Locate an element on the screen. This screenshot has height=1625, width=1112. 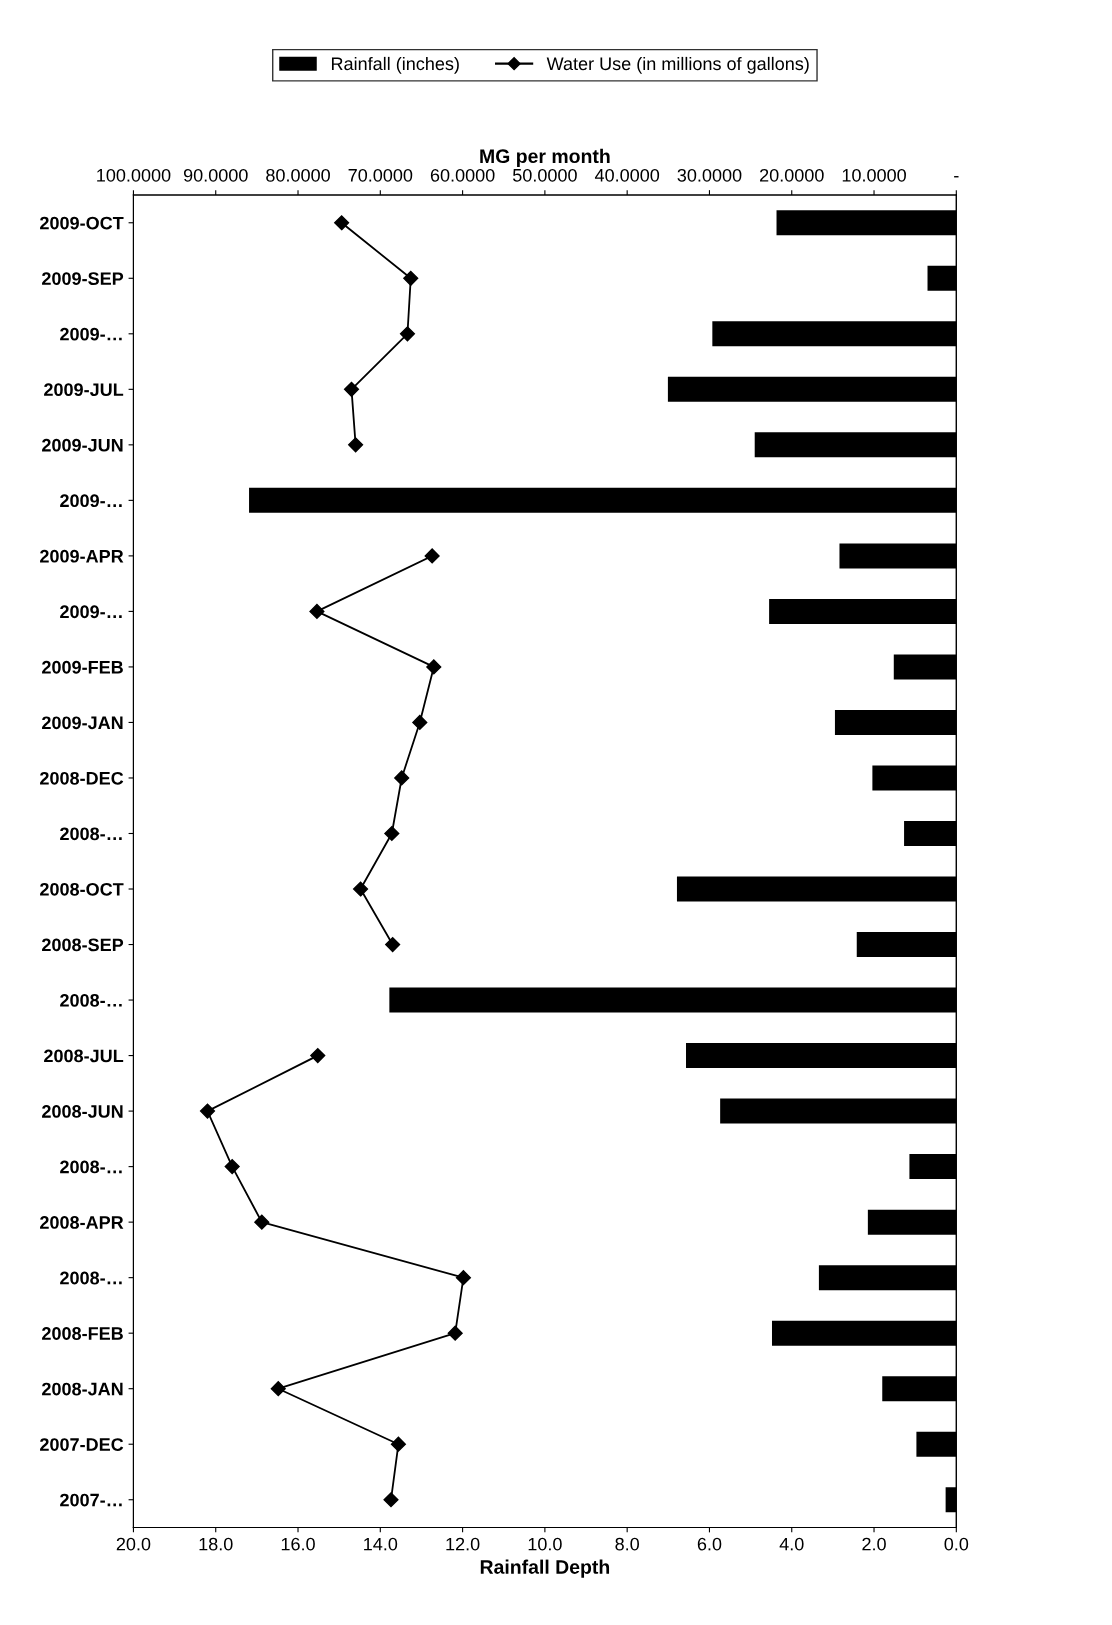
x-tick-label: 20.0 is located at coordinates (133, 1544).